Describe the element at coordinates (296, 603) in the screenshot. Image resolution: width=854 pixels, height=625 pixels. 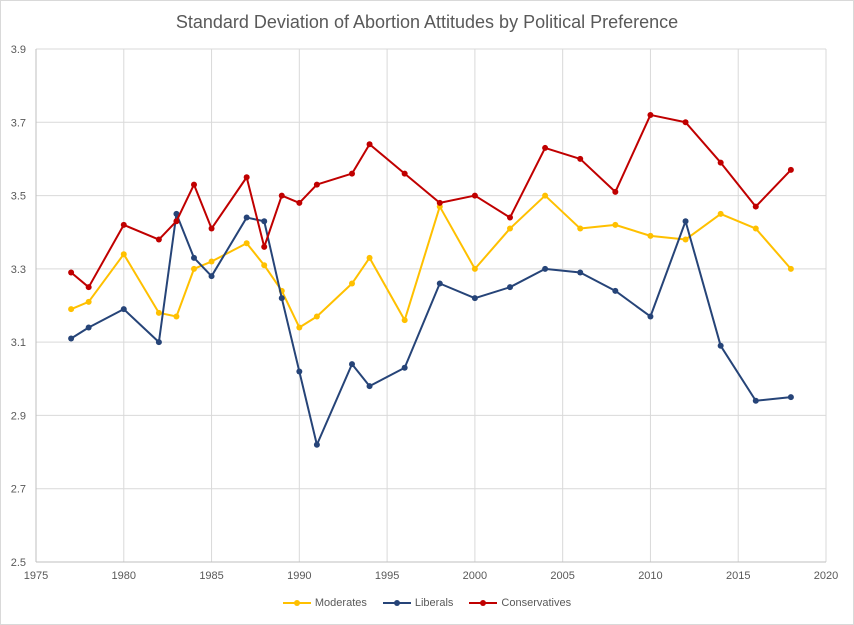
I see `legend-swatch-moderates` at that location.